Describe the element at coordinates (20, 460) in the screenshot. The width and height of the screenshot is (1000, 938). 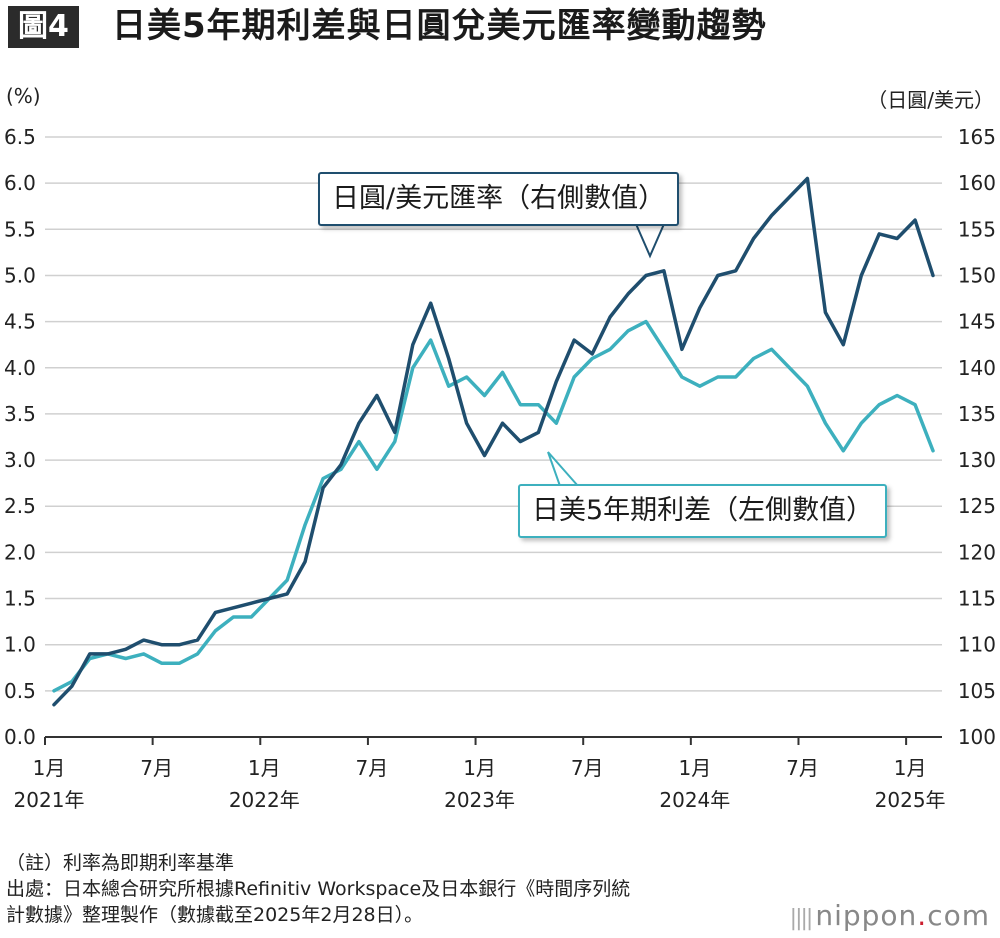
I see `y-left-tick-label: 3.0` at that location.